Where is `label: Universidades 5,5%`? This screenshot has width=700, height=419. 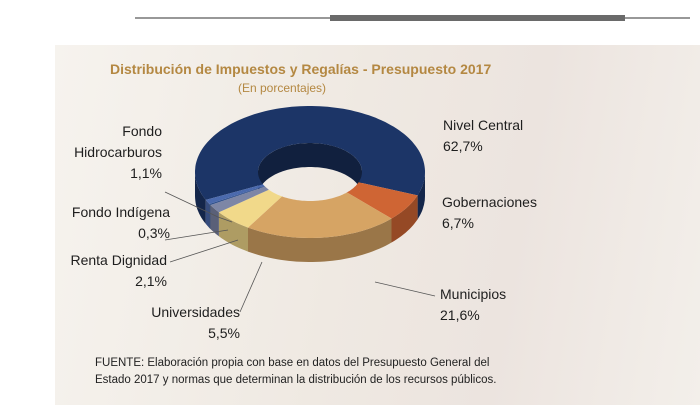 label: Universidades 5,5% is located at coordinates (170, 323).